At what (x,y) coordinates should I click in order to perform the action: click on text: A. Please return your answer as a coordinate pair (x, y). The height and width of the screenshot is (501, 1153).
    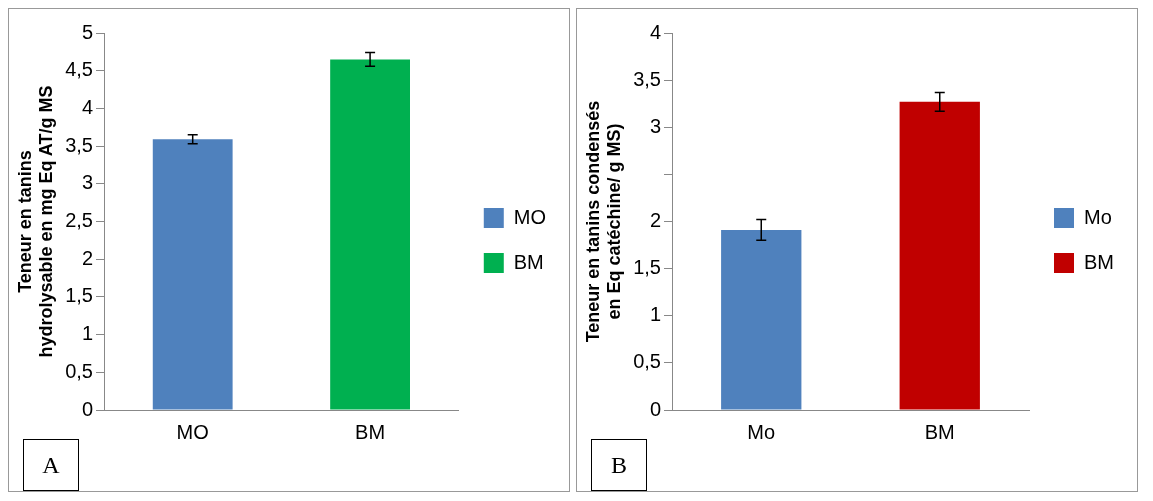
    Looking at the image, I should click on (51, 465).